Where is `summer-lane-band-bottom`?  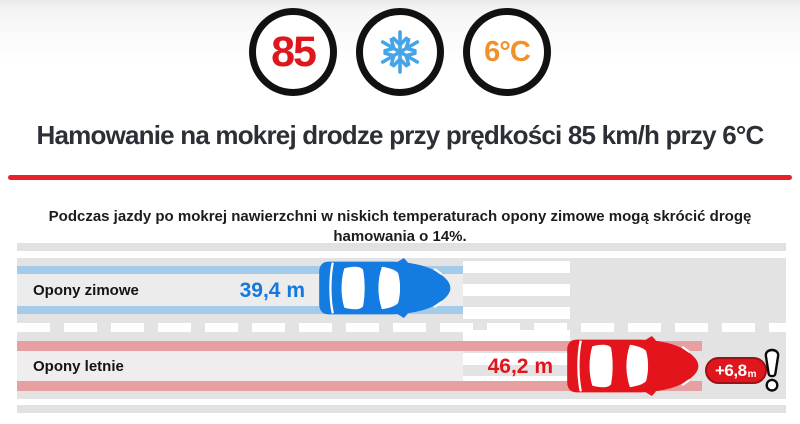 summer-lane-band-bottom is located at coordinates (359, 386).